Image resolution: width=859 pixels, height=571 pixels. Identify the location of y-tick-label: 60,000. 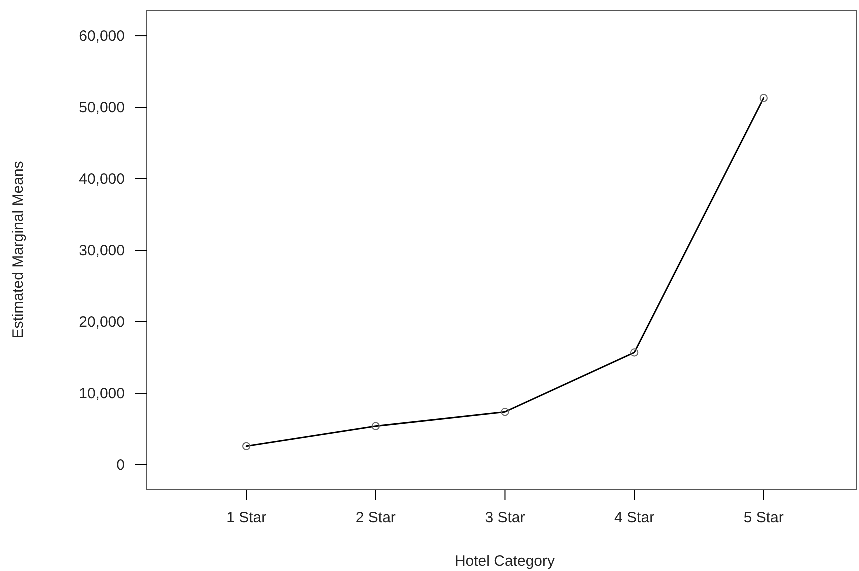
(102, 36).